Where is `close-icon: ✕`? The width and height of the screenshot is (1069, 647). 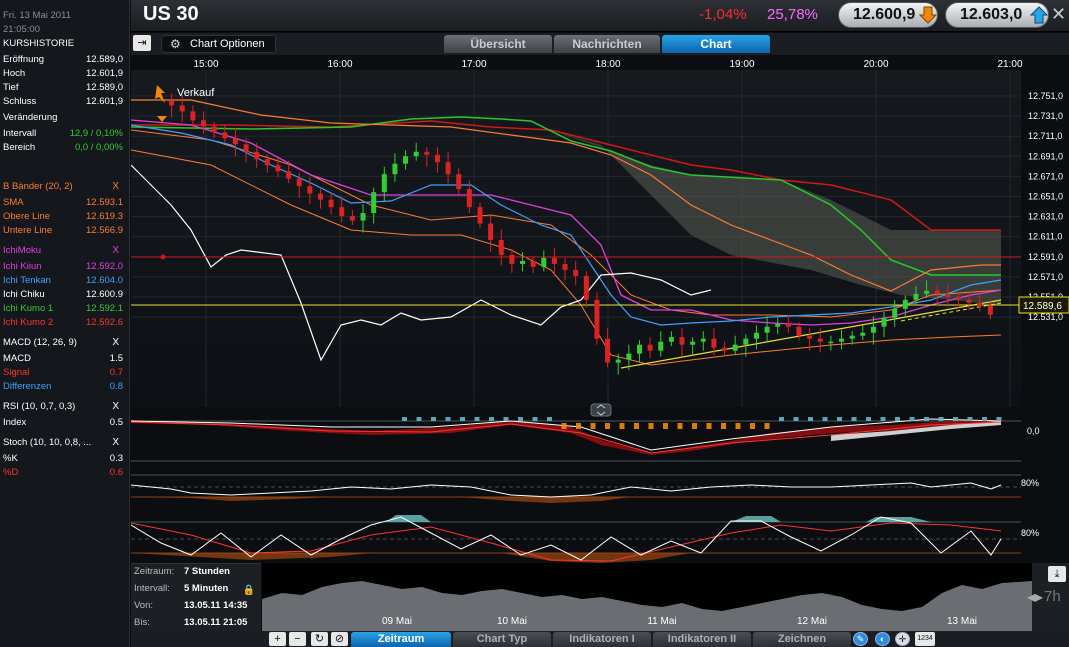 close-icon: ✕ is located at coordinates (1059, 14).